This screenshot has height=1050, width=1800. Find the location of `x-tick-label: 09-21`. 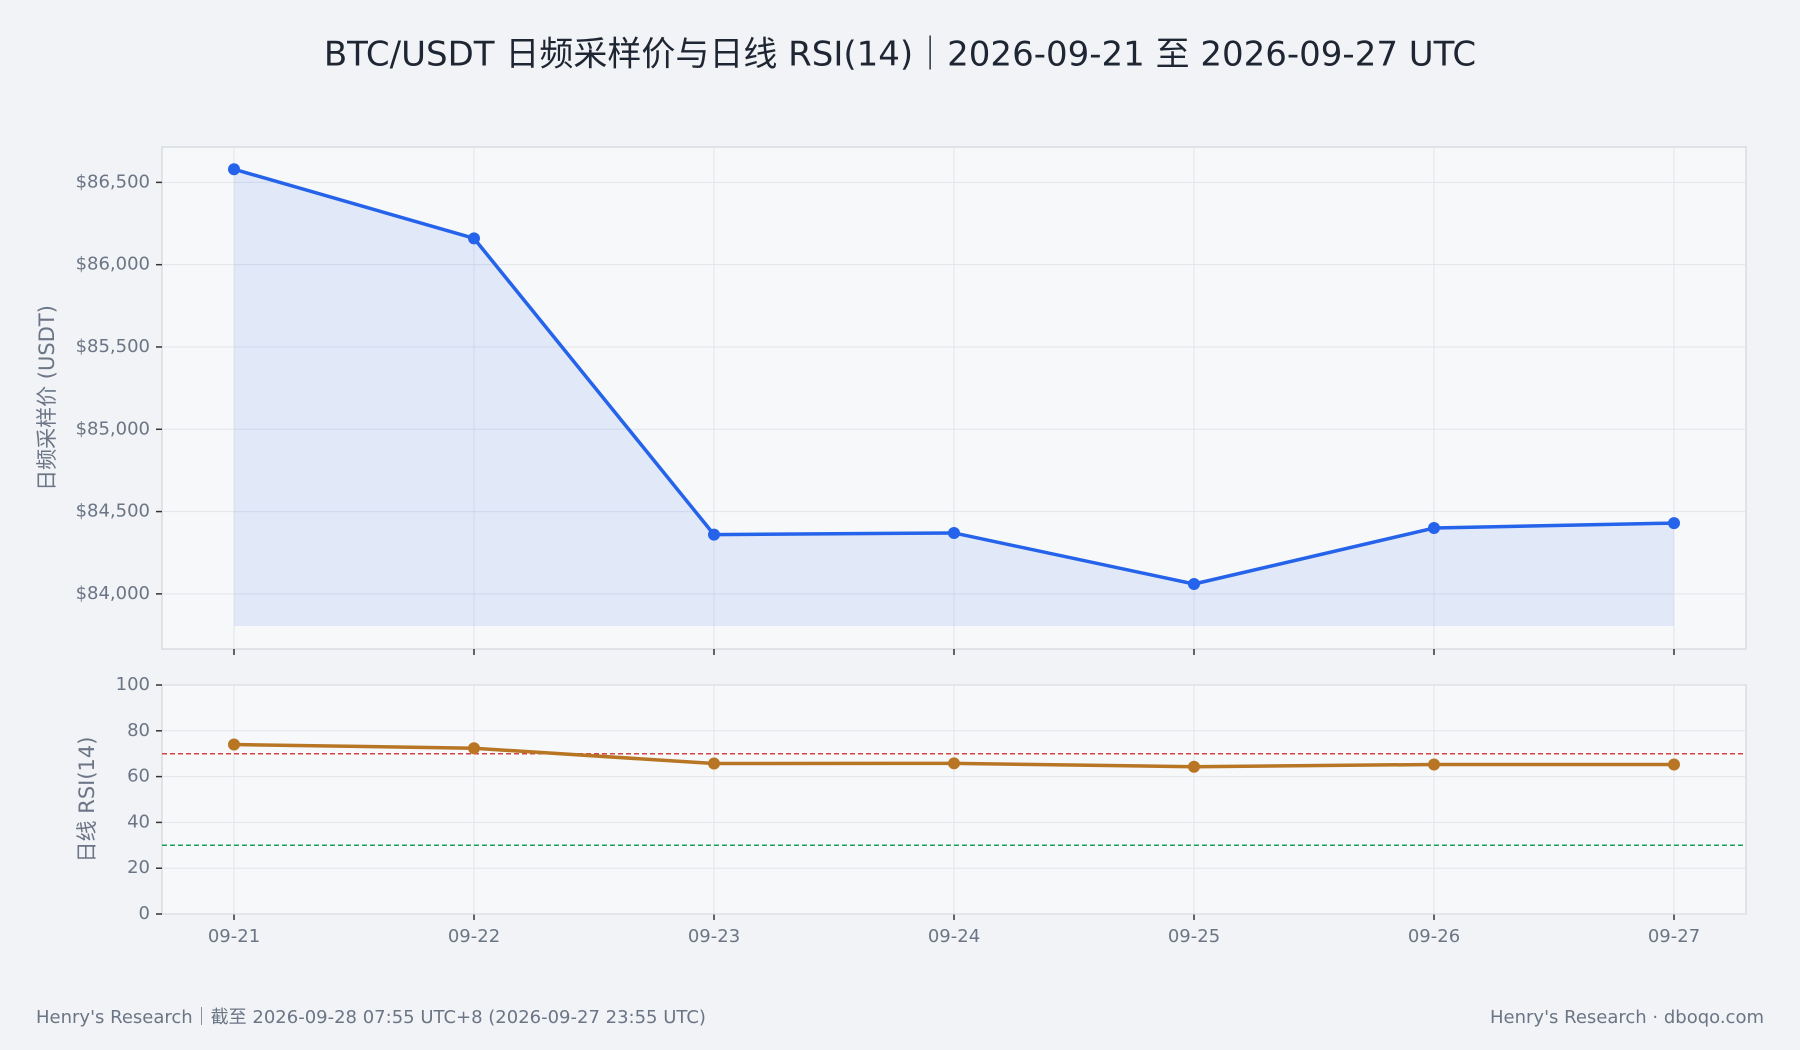

x-tick-label: 09-21 is located at coordinates (234, 936).